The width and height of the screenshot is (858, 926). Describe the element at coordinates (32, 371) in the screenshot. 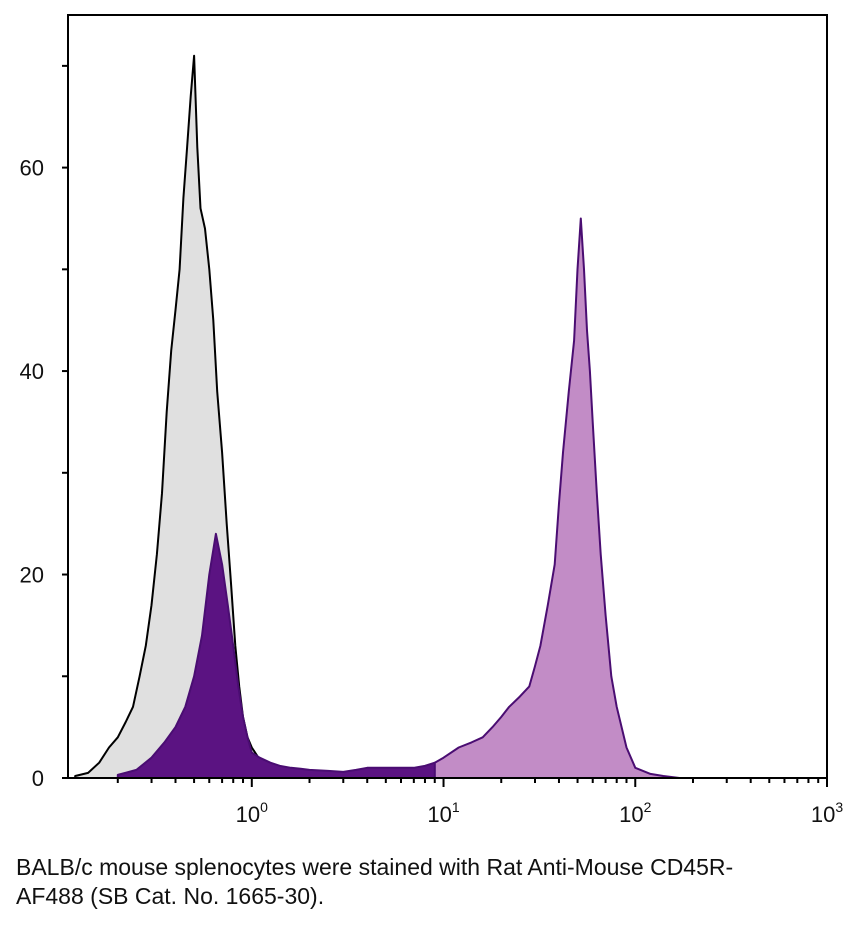

I see `y-tick-label: 40` at that location.